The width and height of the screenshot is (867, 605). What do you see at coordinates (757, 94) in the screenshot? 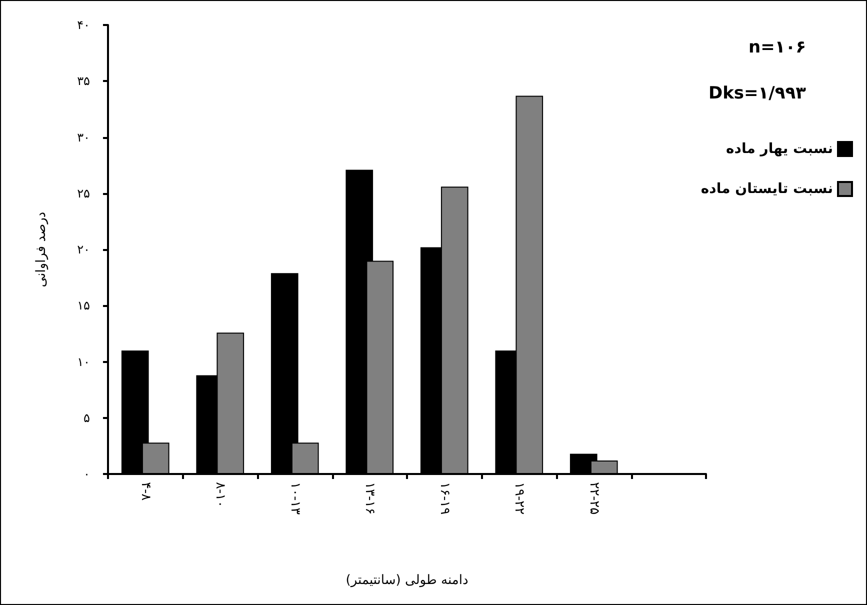
I see `text: Dks=۱/۹۹۳` at bounding box center [757, 94].